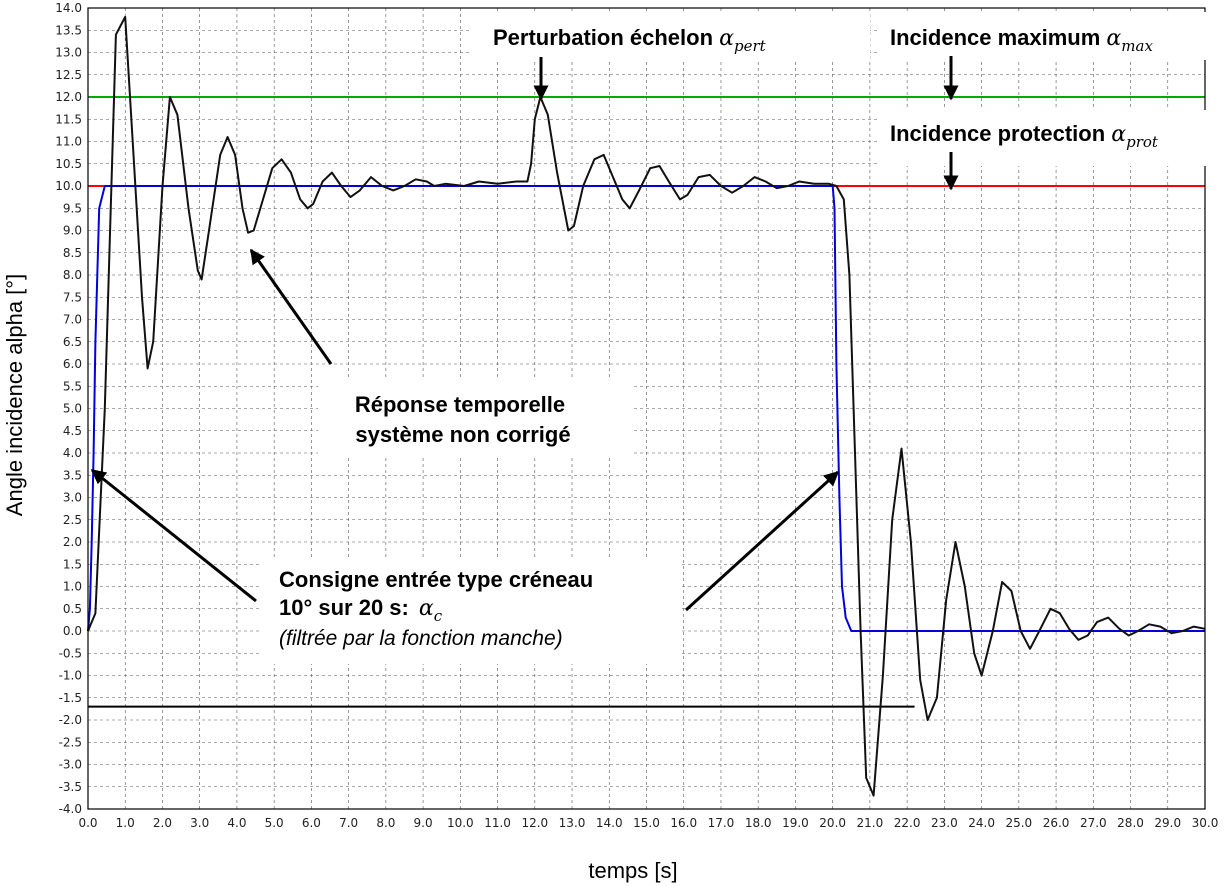  What do you see at coordinates (870, 823) in the screenshot?
I see `x-tick-label: 21.0` at bounding box center [870, 823].